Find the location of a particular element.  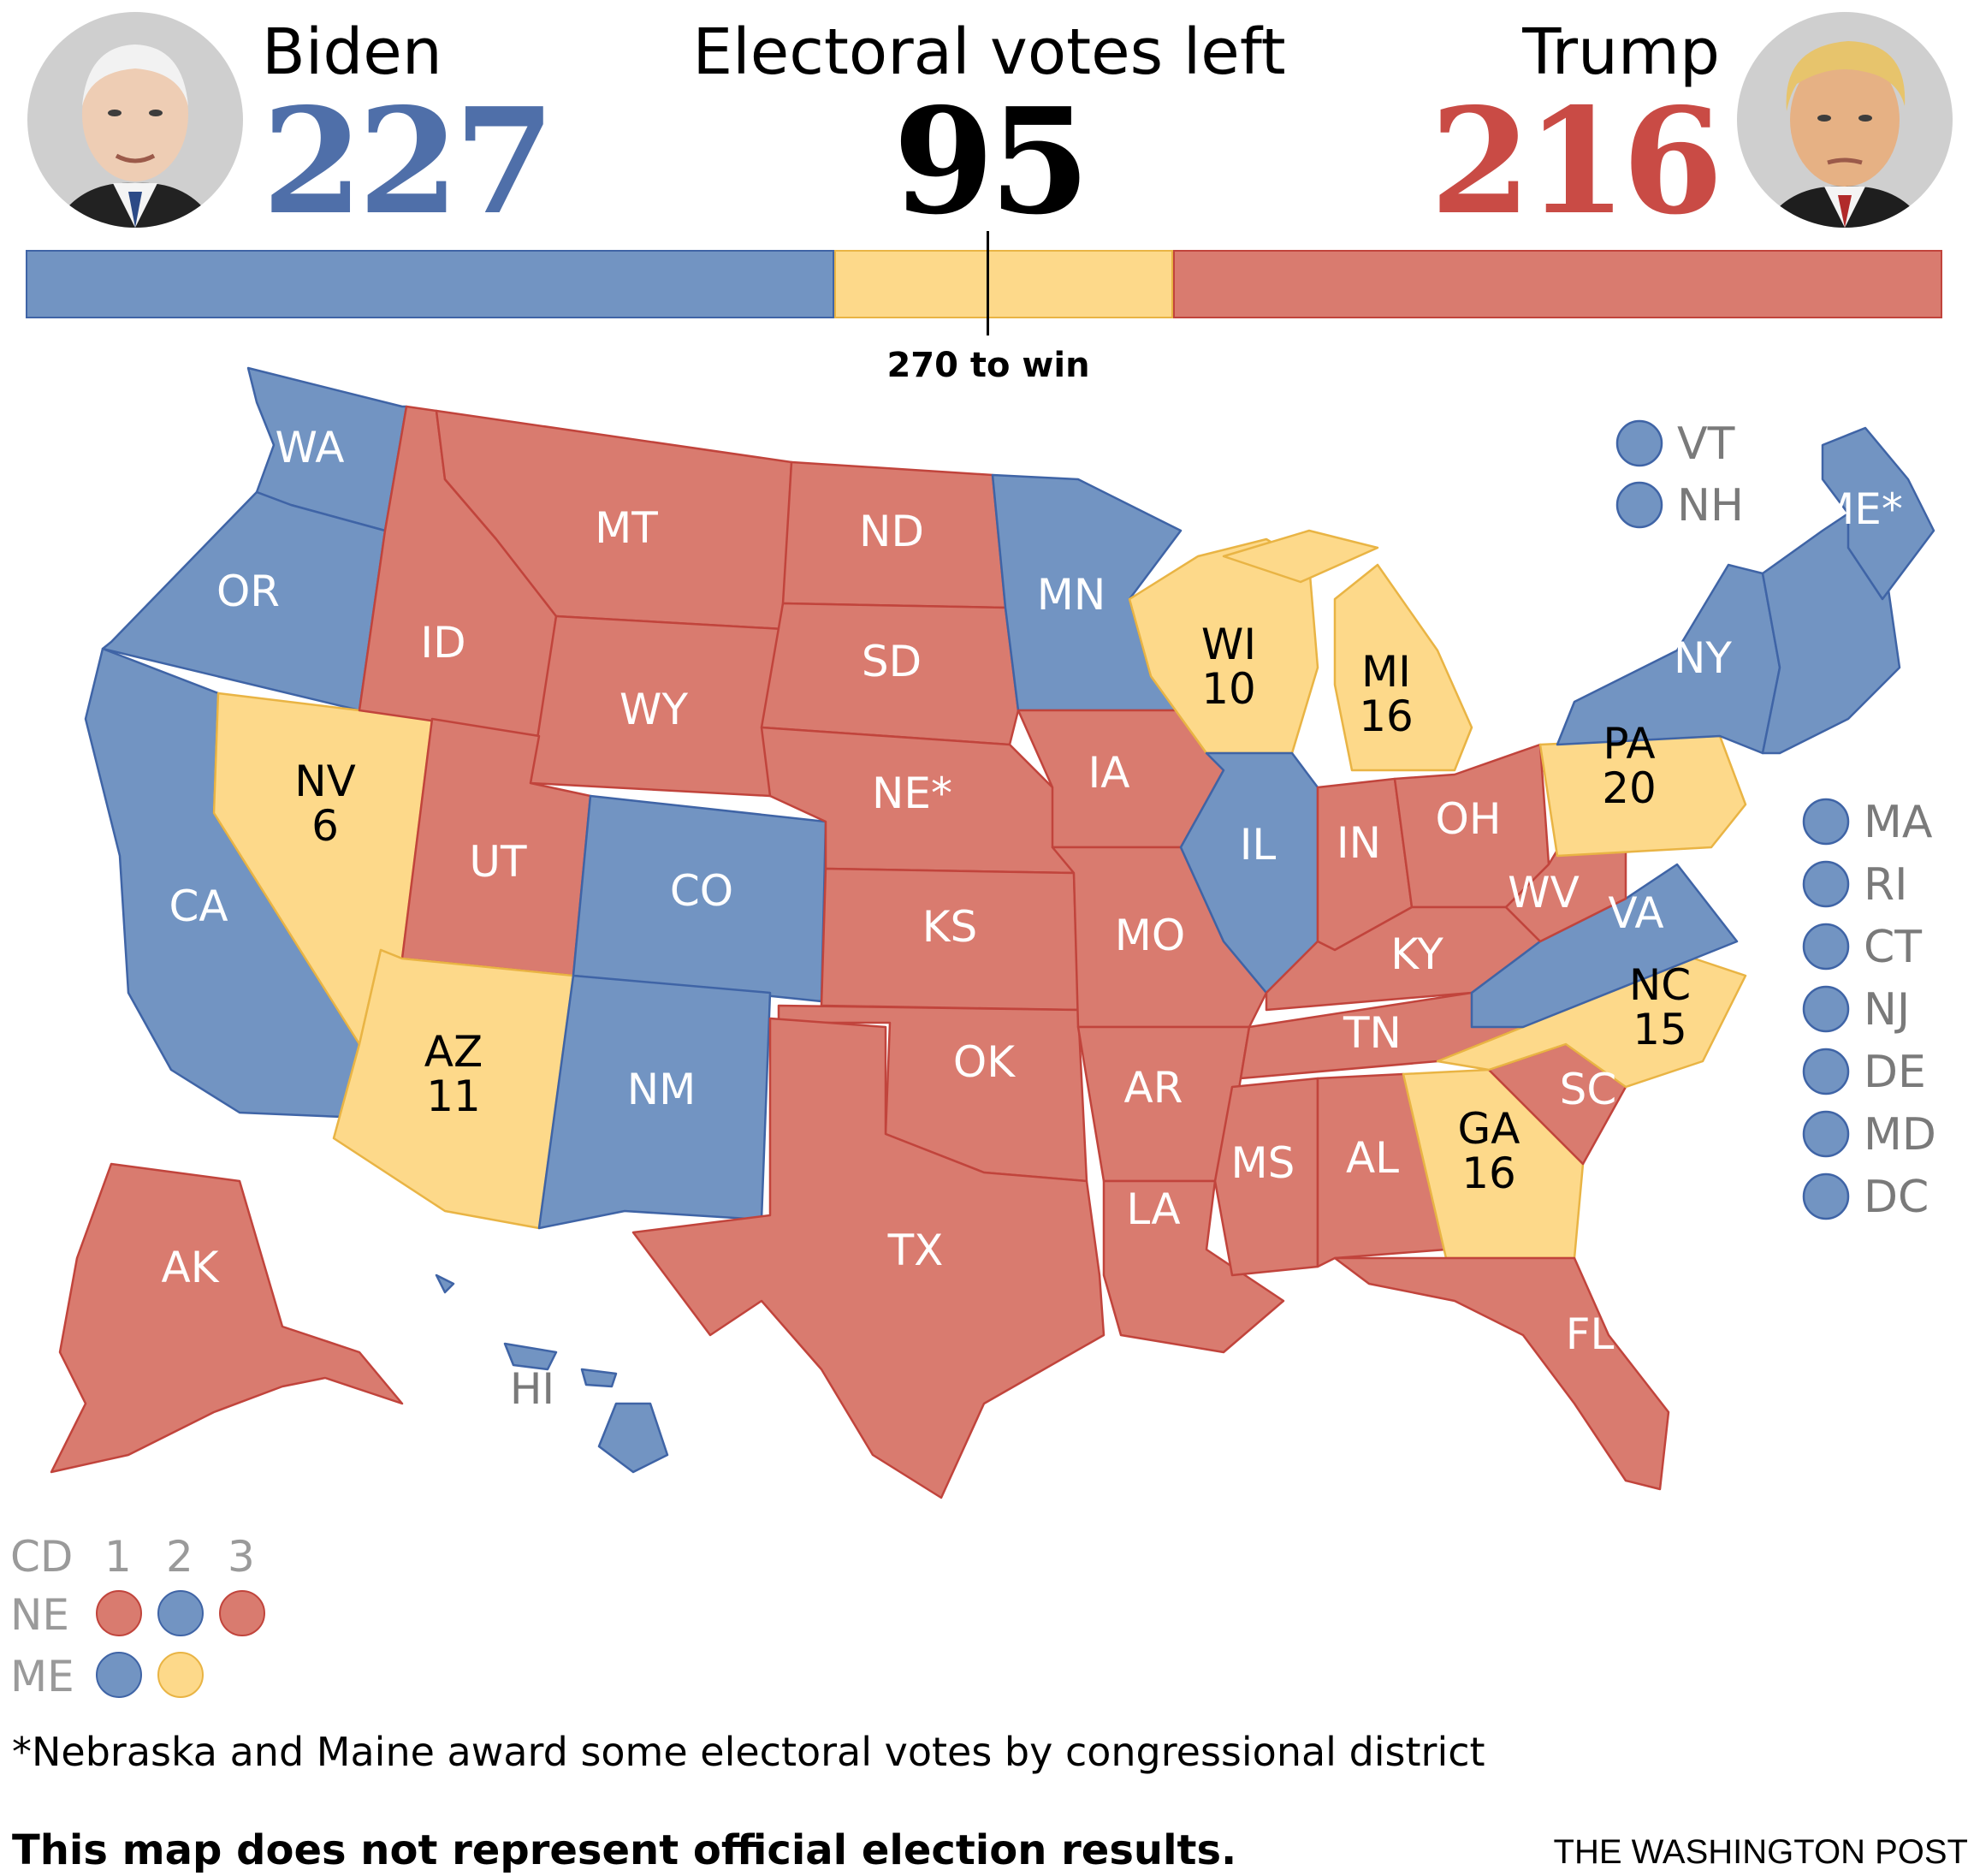

state-label-sd: SD is located at coordinates (892, 661).